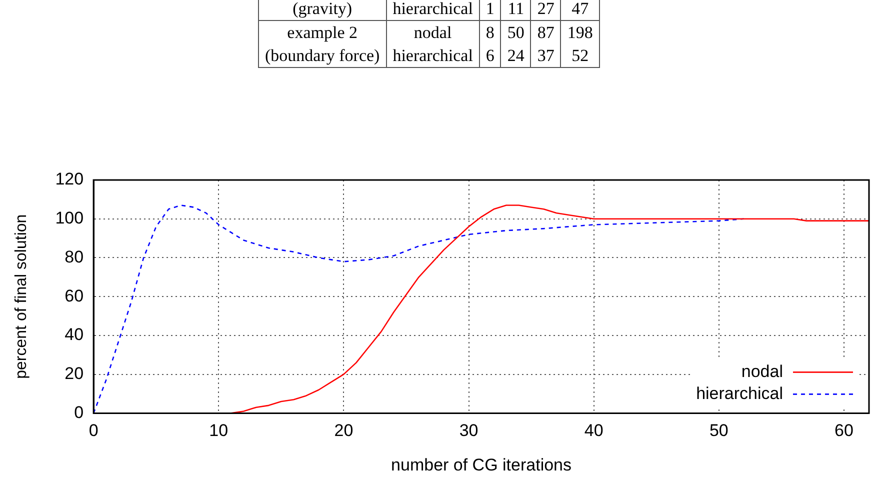 This screenshot has height=480, width=877. Describe the element at coordinates (481, 464) in the screenshot. I see `x-axis-title: number of CG iterations` at that location.